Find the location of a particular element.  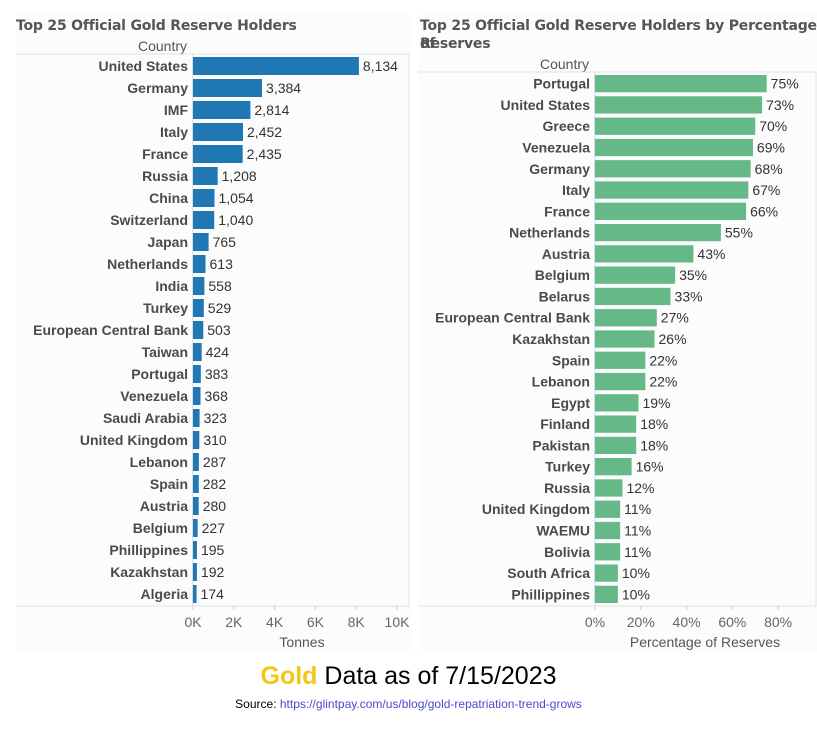

tonnes-tick-label: 0K is located at coordinates (193, 622).